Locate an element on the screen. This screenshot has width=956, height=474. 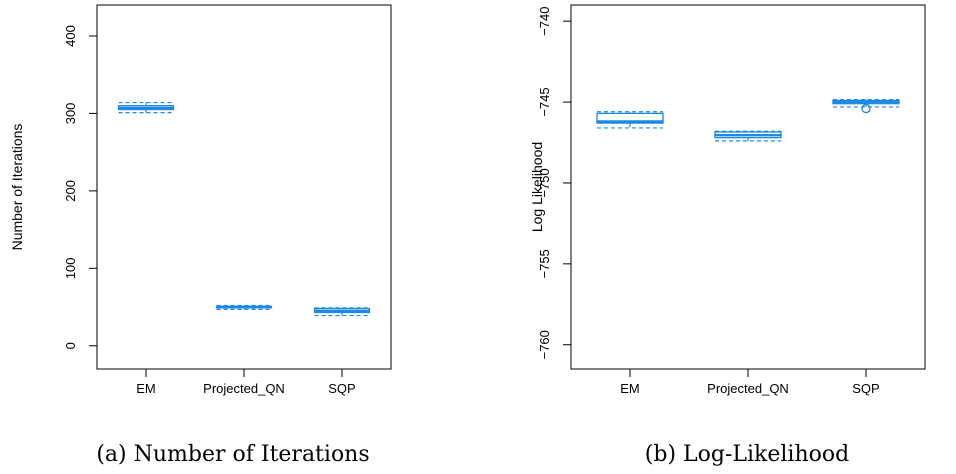
panel-caption: (a) Number of Iterations is located at coordinates (232, 454).